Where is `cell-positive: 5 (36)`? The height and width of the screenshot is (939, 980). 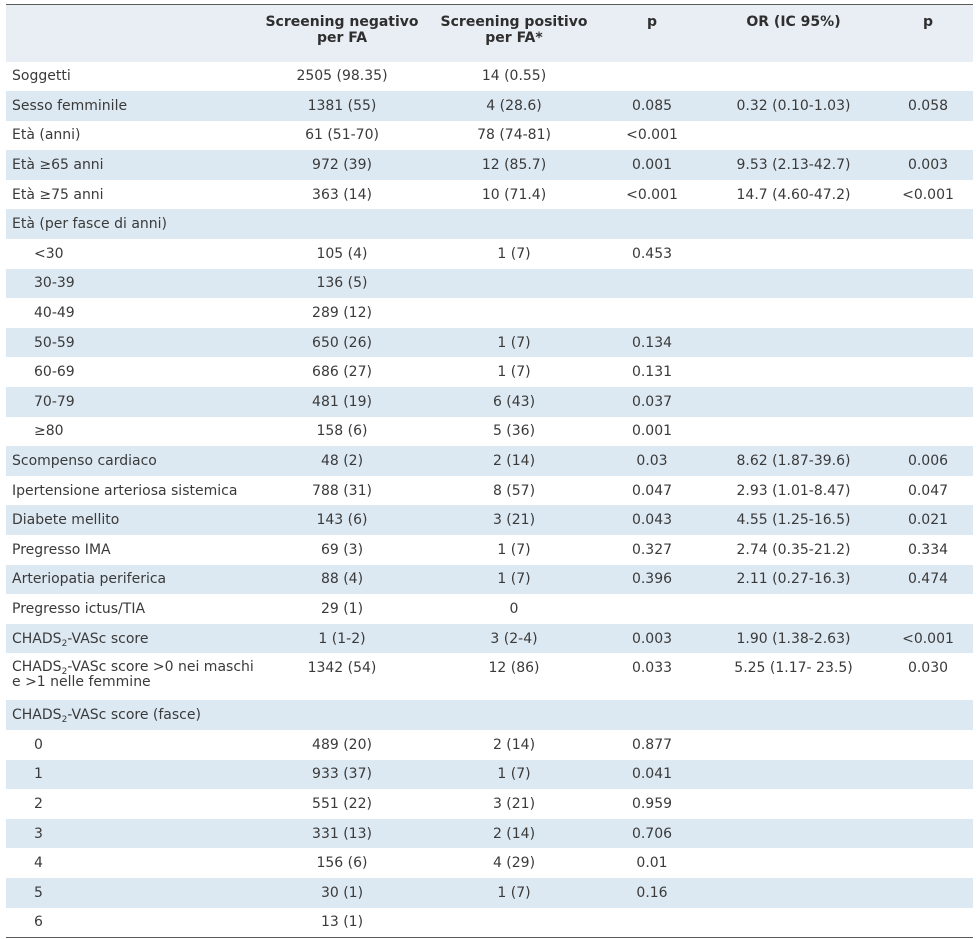
cell-positive: 5 (36) is located at coordinates (514, 431).